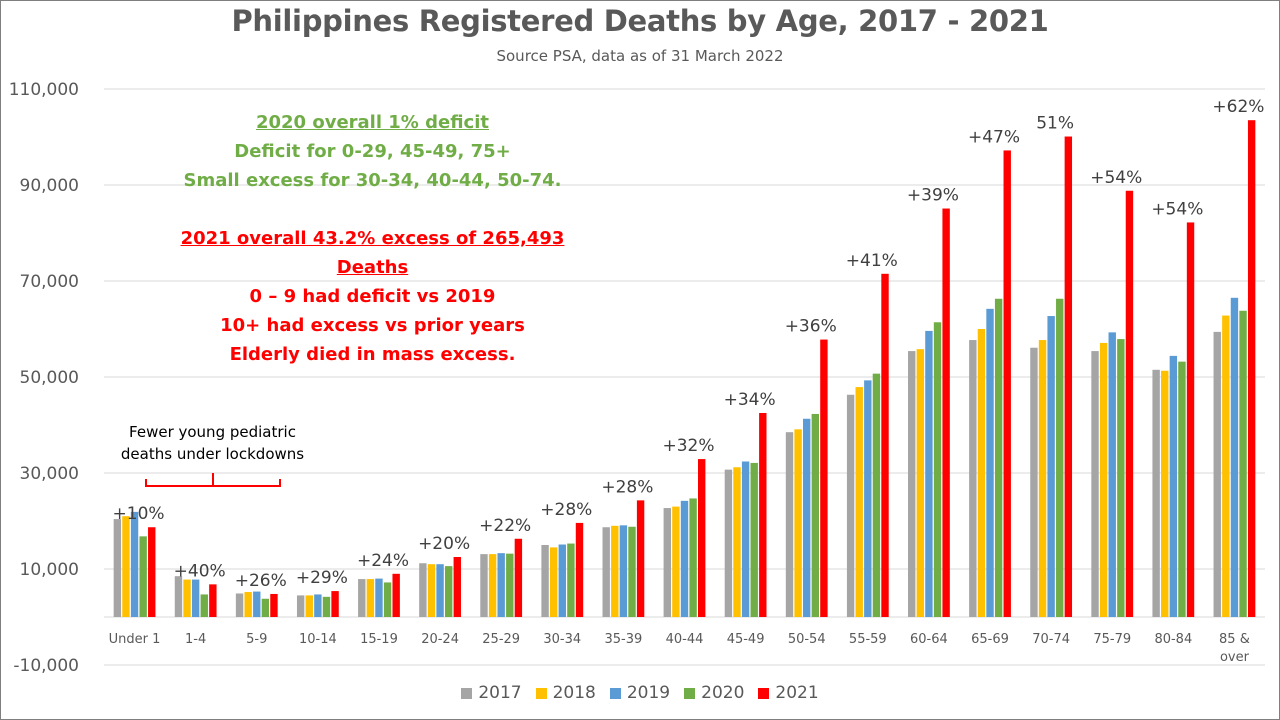  I want to click on chart-subtitle: Source PSA, data as of 31 March 2022, so click(640, 56).